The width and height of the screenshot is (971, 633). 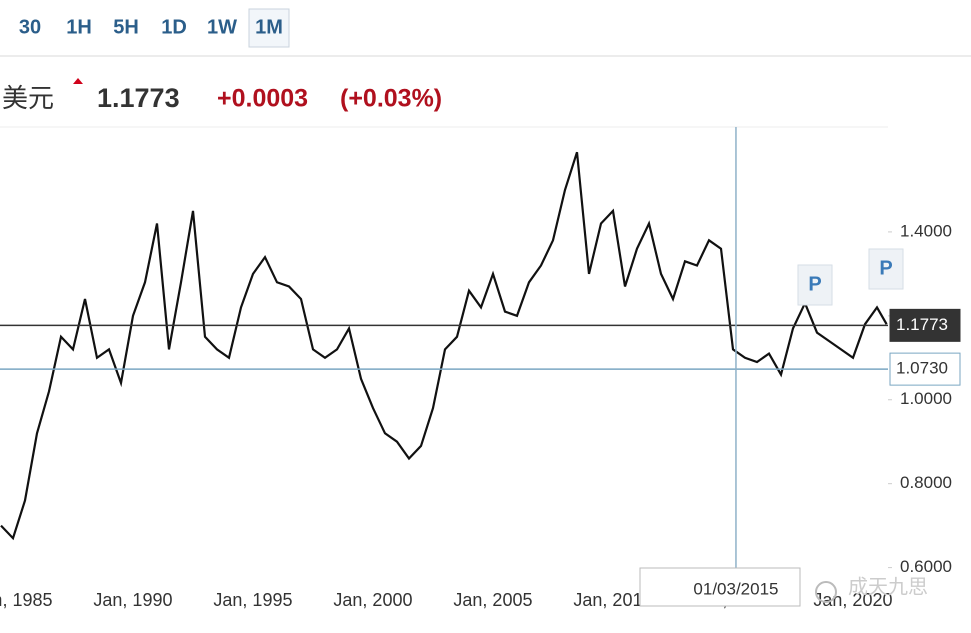 I want to click on x-tick-label: Jan, 2010, so click(x=612, y=600).